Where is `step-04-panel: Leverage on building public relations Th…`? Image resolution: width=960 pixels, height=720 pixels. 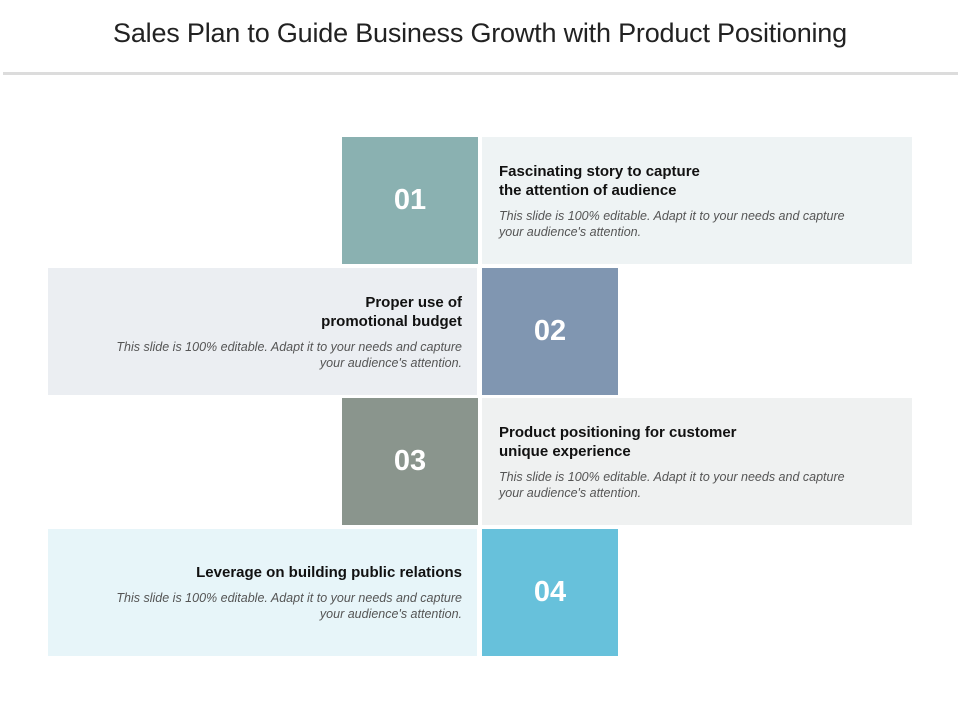
step-04-panel: Leverage on building public relations Th… is located at coordinates (262, 592).